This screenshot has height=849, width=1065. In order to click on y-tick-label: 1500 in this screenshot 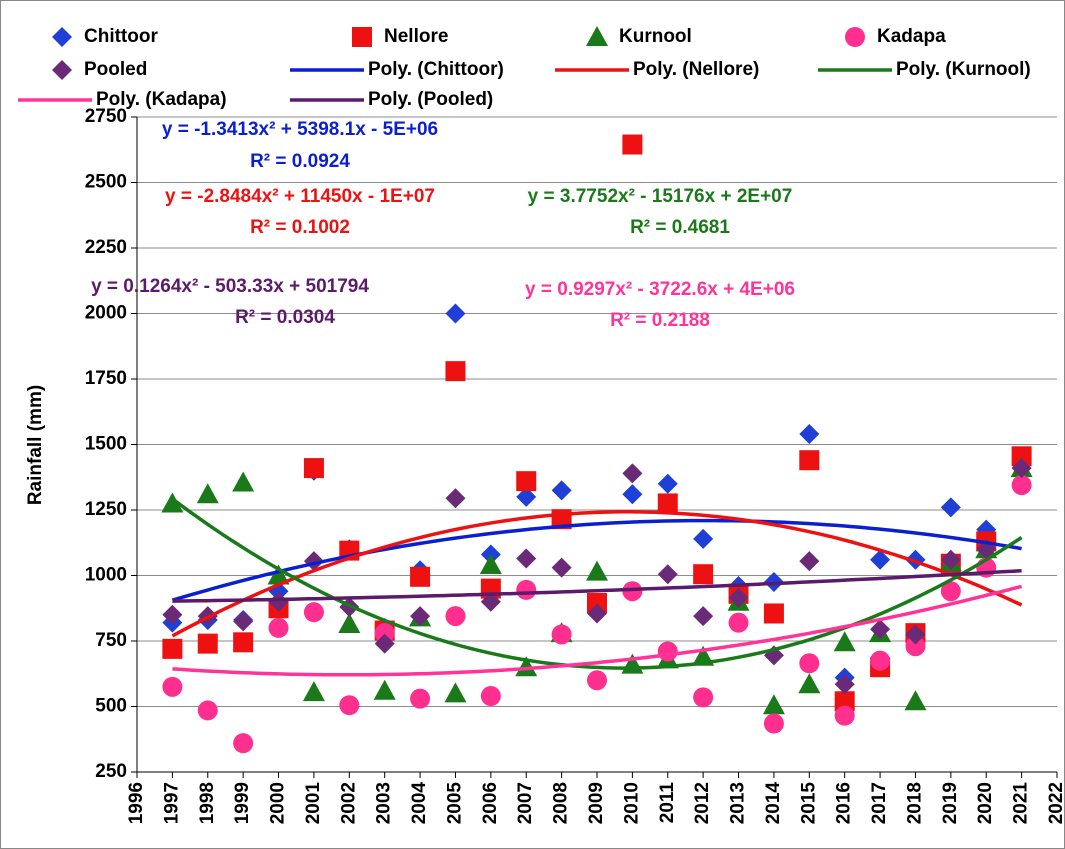, I will do `click(106, 444)`.